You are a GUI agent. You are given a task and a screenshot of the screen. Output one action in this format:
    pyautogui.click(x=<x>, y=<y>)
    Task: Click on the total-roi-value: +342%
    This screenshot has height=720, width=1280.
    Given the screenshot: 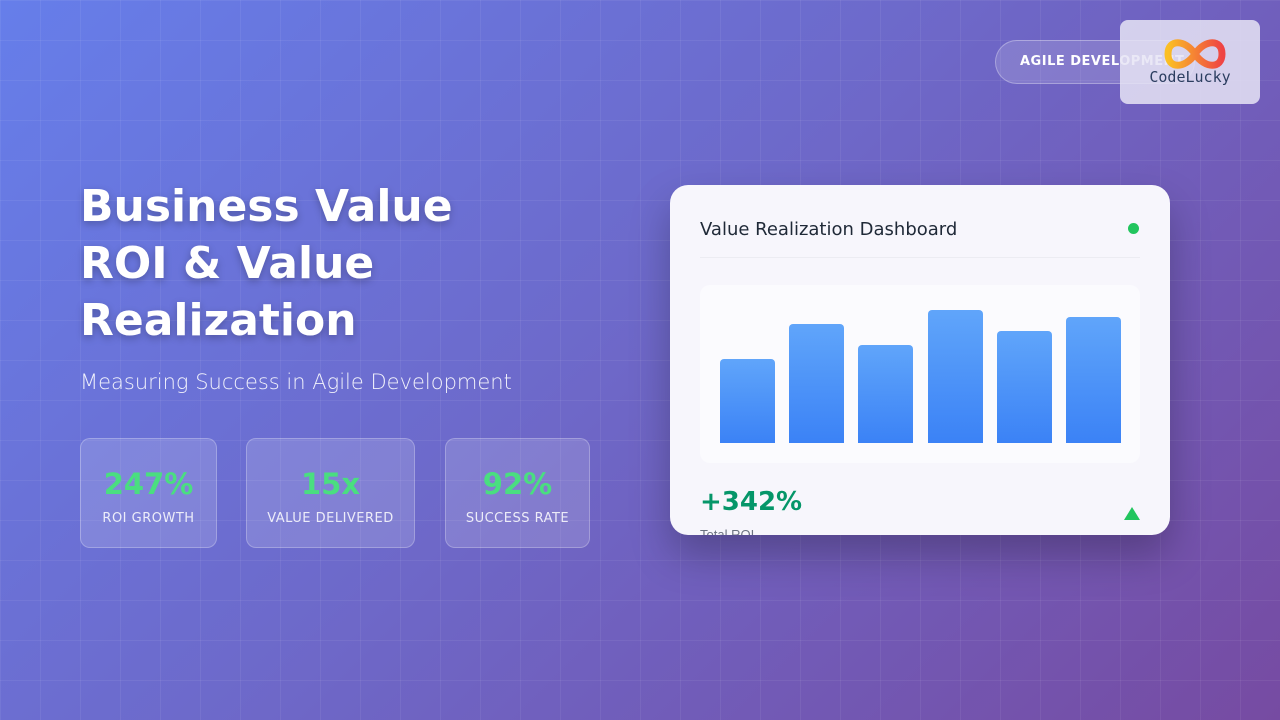 What is the action you would take?
    pyautogui.click(x=751, y=502)
    